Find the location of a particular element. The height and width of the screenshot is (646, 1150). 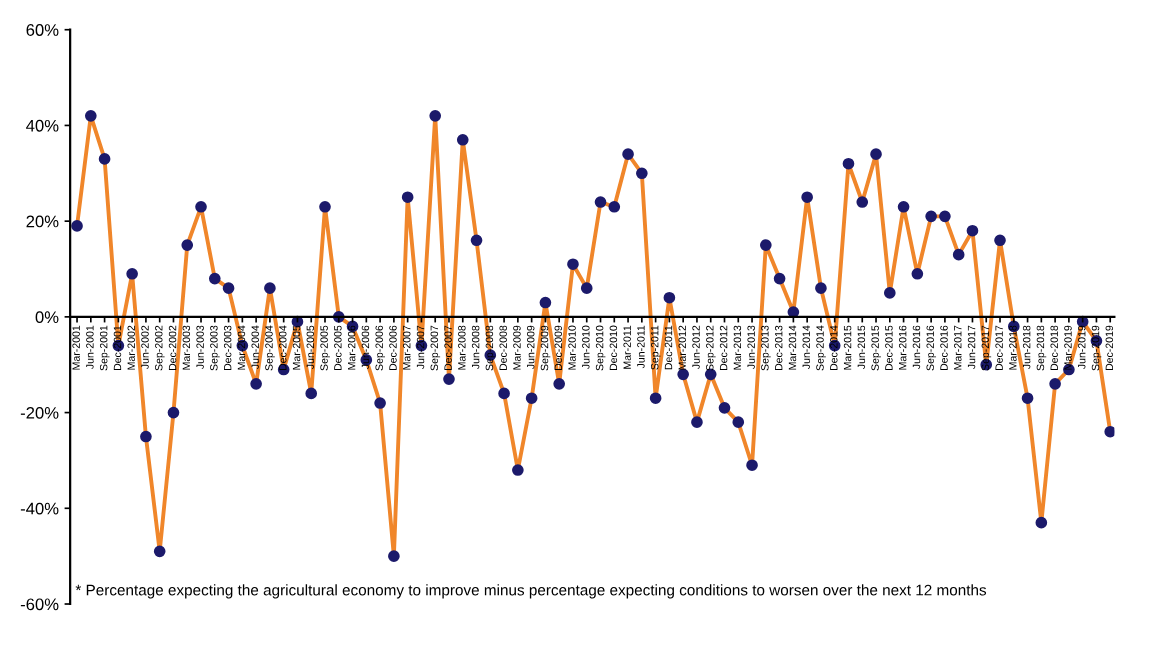

y-tick-label: 20% is located at coordinates (42, 221).